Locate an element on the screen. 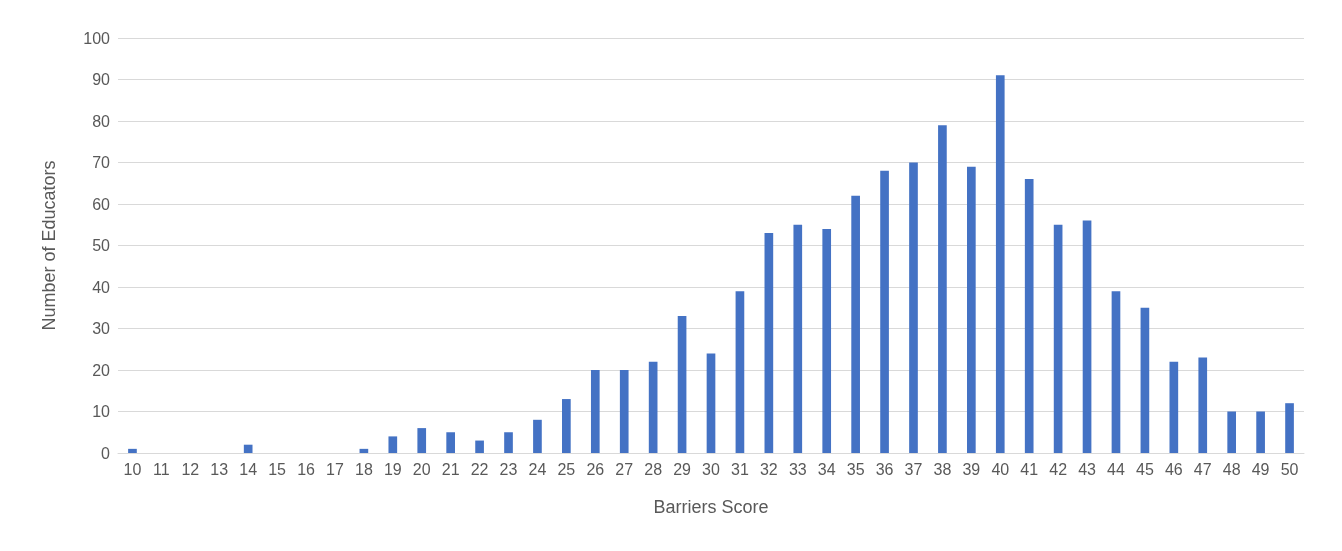 The image size is (1342, 551). x-tick-label: 50 is located at coordinates (1289, 469).